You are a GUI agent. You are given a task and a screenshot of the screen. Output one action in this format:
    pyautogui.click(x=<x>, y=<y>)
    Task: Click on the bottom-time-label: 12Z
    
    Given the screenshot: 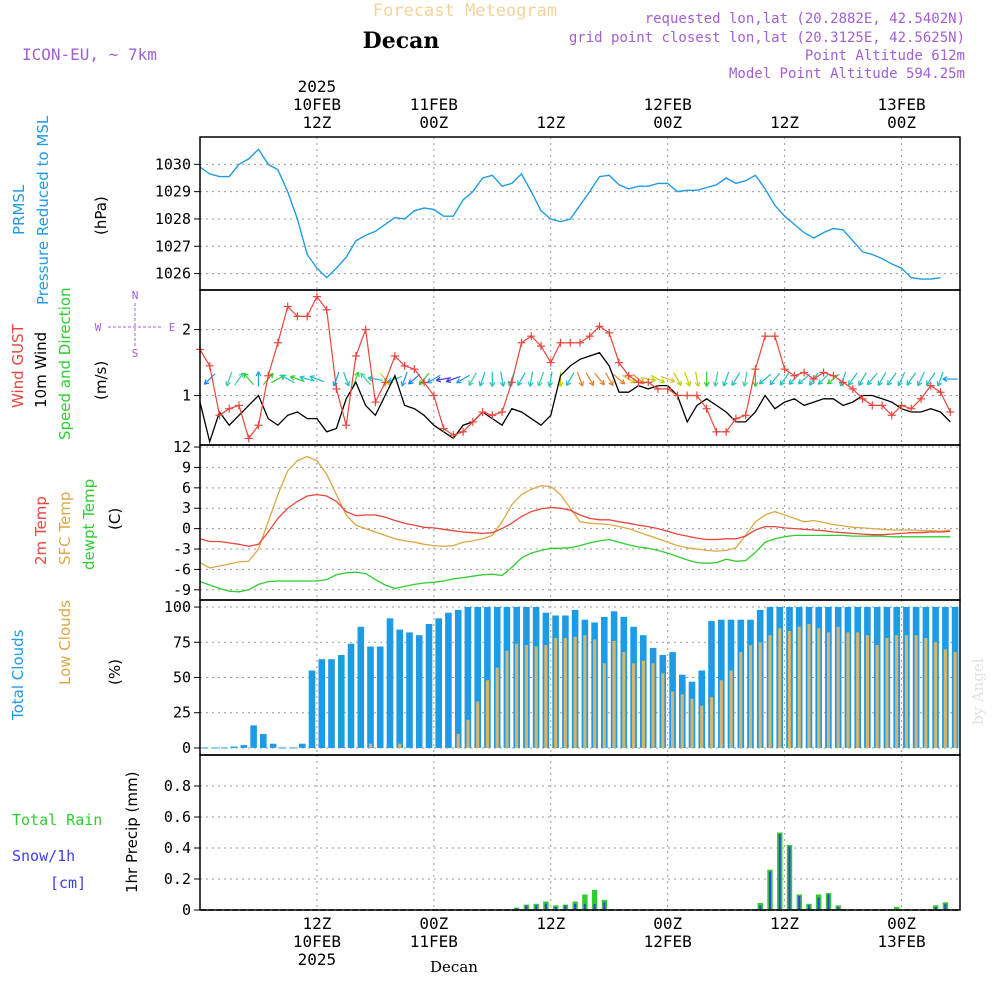 What is the action you would take?
    pyautogui.click(x=784, y=923)
    